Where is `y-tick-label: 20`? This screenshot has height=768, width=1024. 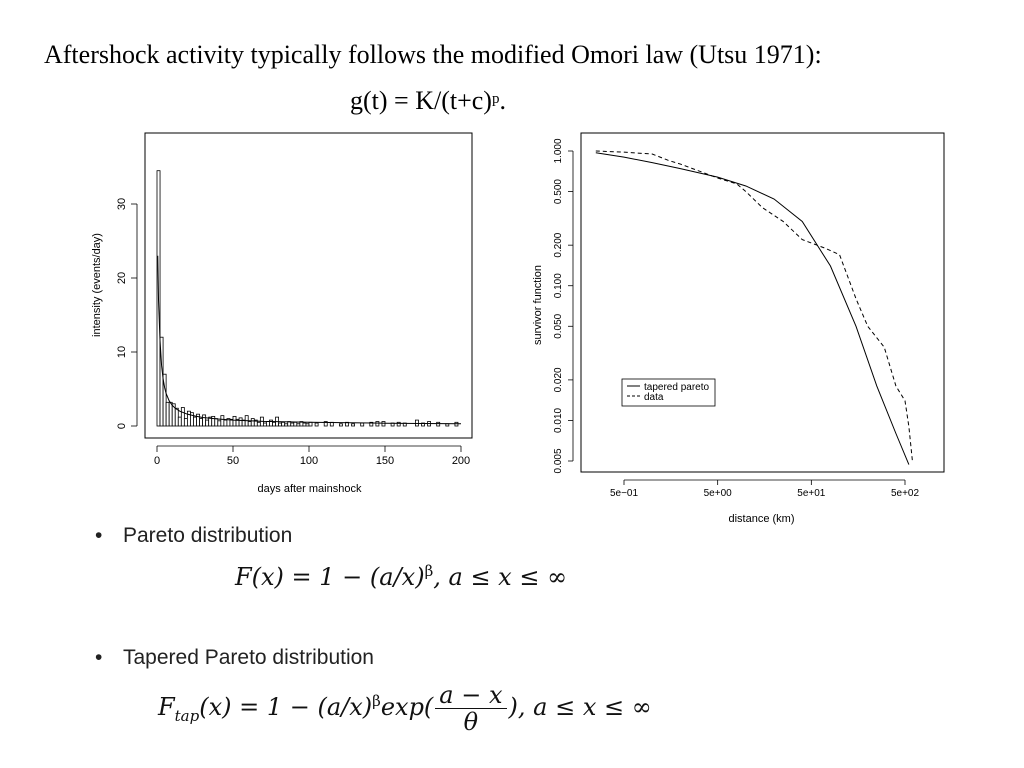 y-tick-label: 20 is located at coordinates (122, 278).